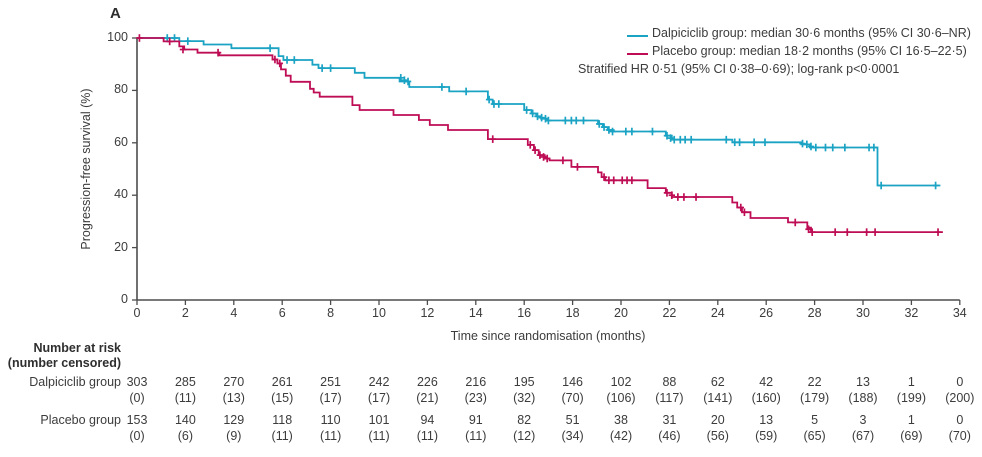  Describe the element at coordinates (524, 420) in the screenshot. I see `risk-count: 82` at that location.